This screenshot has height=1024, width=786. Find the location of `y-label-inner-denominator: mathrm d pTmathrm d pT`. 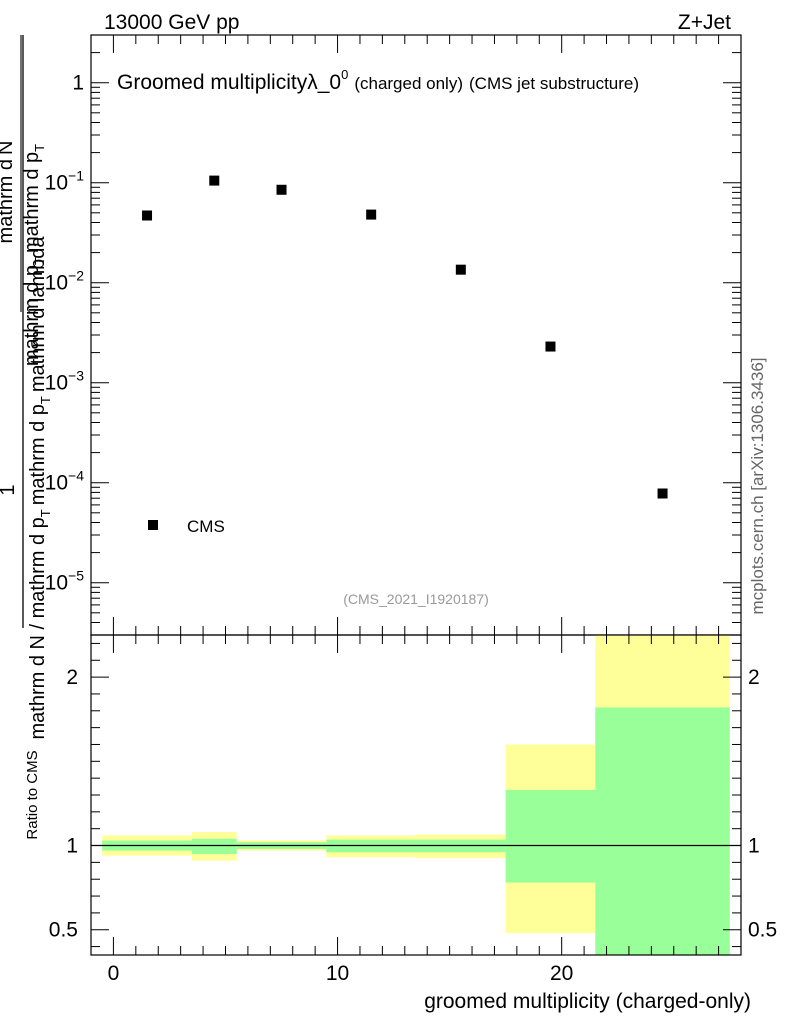

y-label-inner-denominator: mathrm d pTmathrm d pT is located at coordinates (34, 255).